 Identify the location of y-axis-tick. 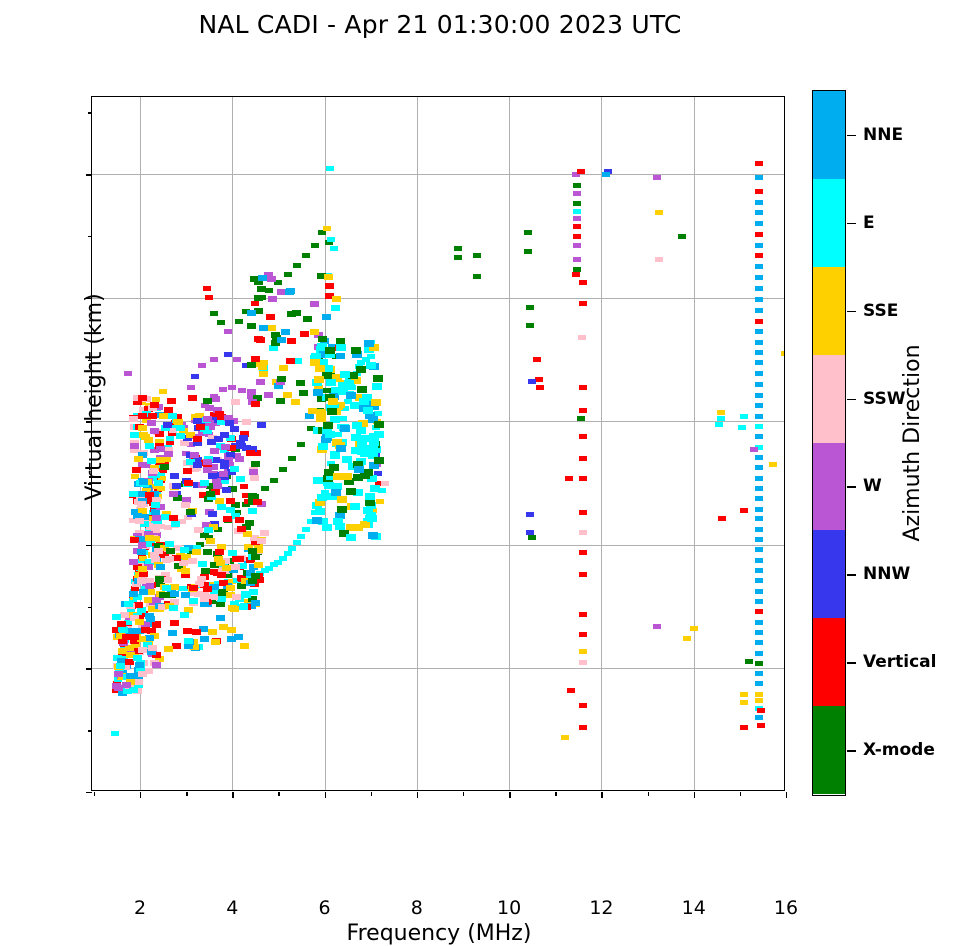
(89, 175).